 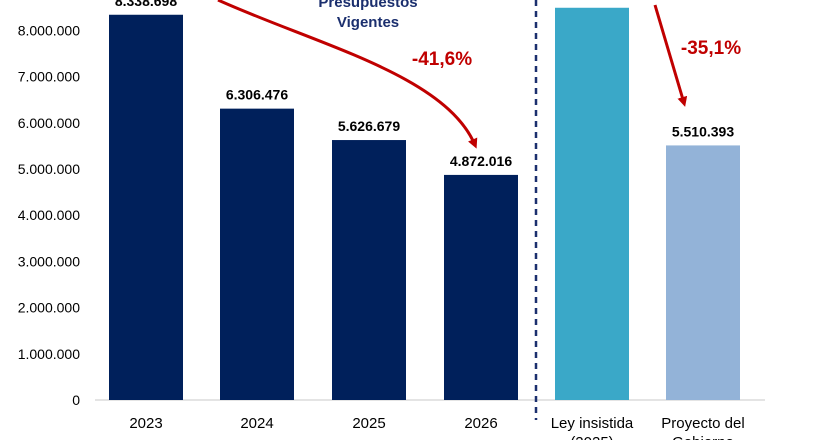 I want to click on y-tick-label: 8.000.000, so click(x=49, y=30).